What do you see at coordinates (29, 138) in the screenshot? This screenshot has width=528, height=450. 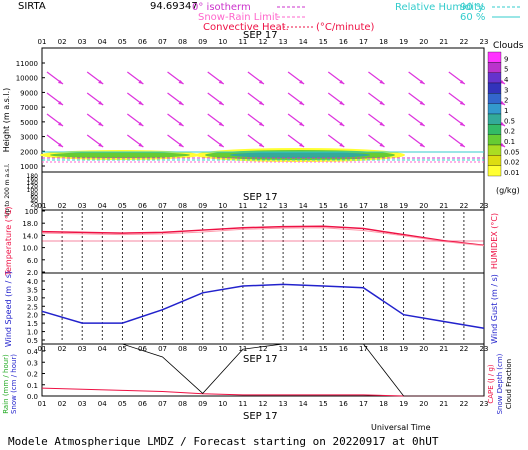 I see `height-tick: 3000` at bounding box center [29, 138].